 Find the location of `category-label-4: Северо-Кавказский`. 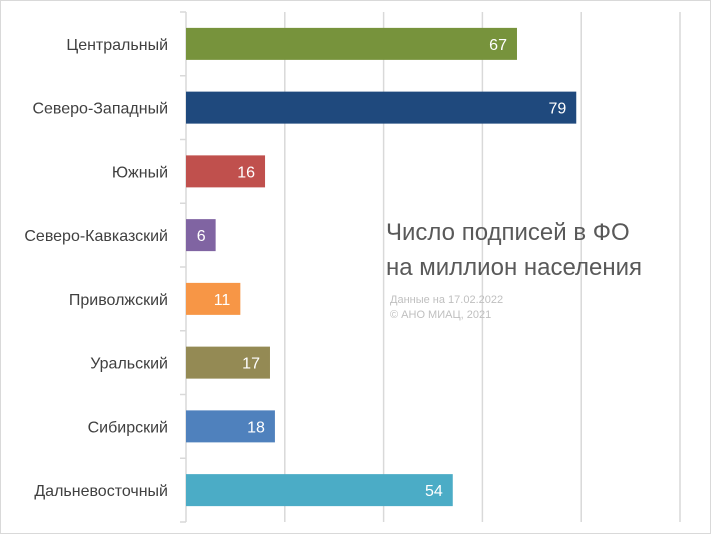

category-label-4: Северо-Кавказский is located at coordinates (96, 236).